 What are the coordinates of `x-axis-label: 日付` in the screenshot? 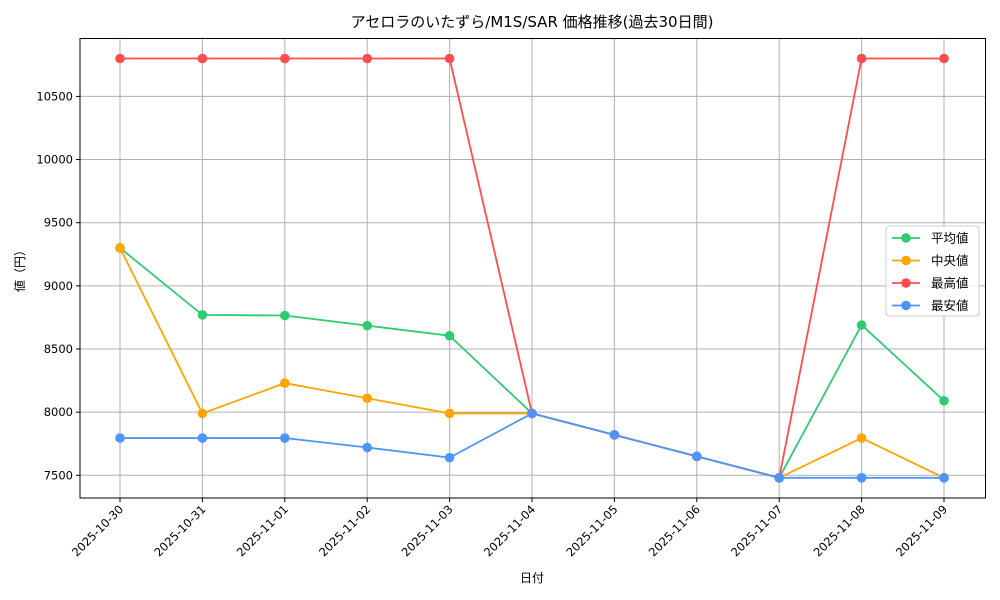 It's located at (532, 578).